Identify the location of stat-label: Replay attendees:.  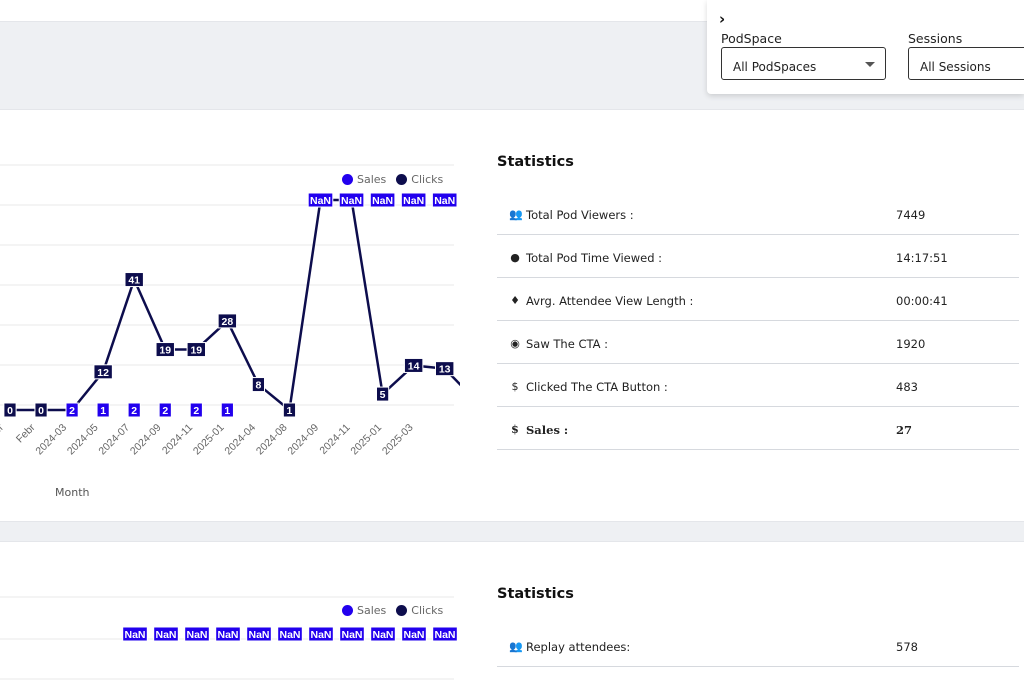
(578, 647).